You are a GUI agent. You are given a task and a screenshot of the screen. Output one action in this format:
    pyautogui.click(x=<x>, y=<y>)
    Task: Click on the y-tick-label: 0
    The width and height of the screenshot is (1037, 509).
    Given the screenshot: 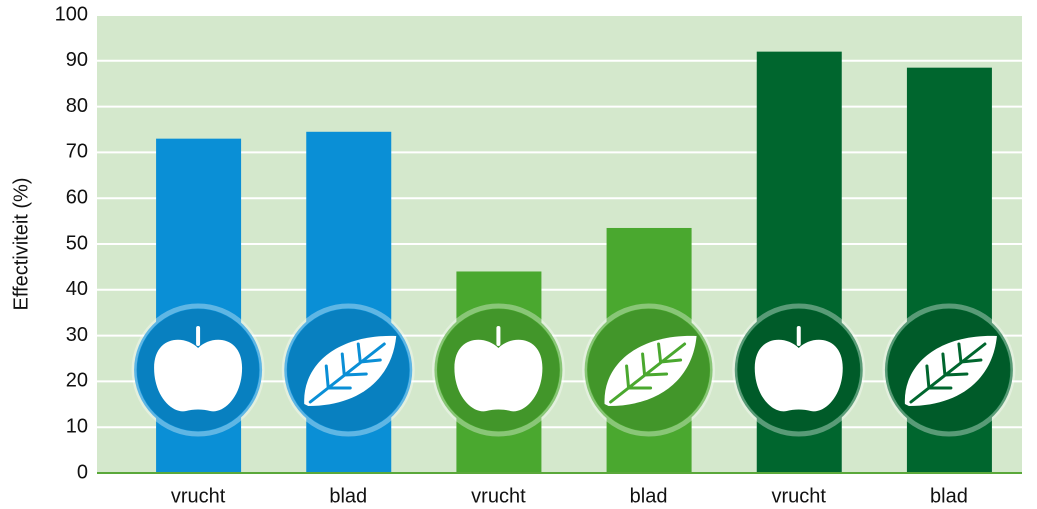 What is the action you would take?
    pyautogui.click(x=82, y=472)
    